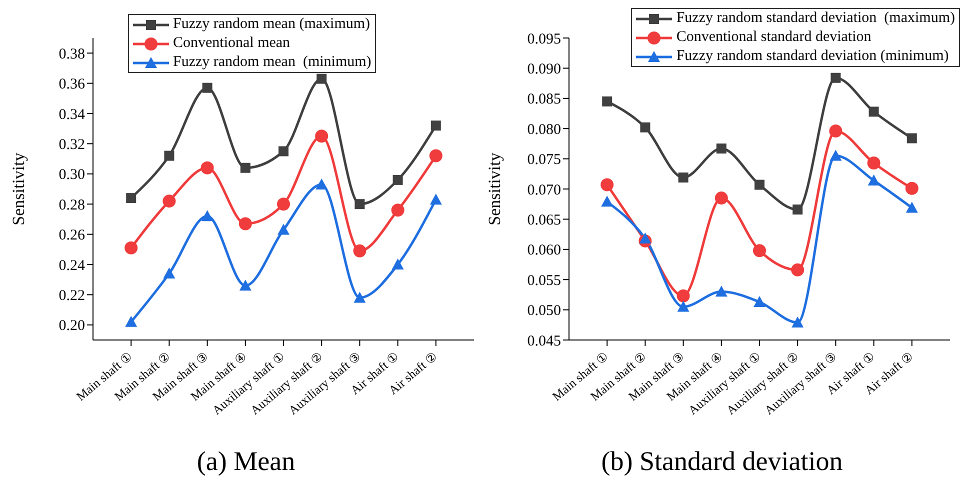  Describe the element at coordinates (544, 100) in the screenshot. I see `y-tick-label: 0.085` at that location.